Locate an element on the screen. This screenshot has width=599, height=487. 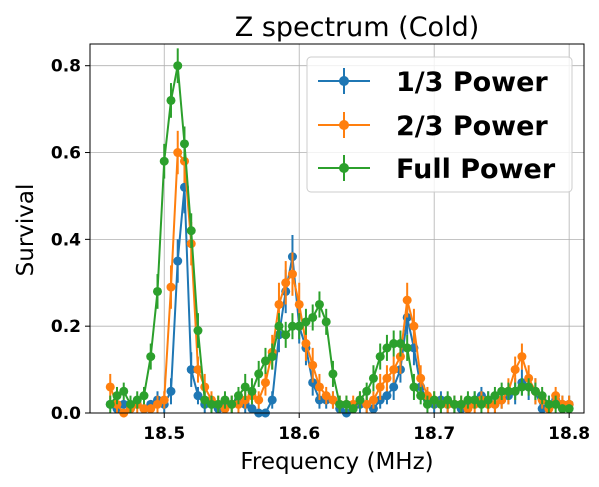
legend: 1/3 Power 2/3 Power Full Power is located at coordinates (439, 124).